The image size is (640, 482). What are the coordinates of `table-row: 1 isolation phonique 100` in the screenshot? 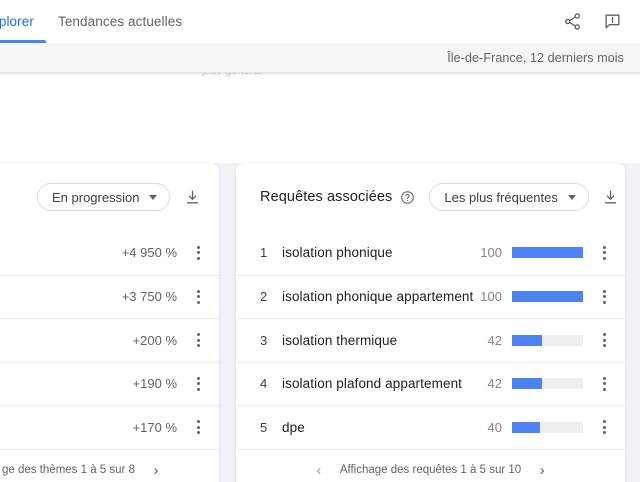 It's located at (430, 253).